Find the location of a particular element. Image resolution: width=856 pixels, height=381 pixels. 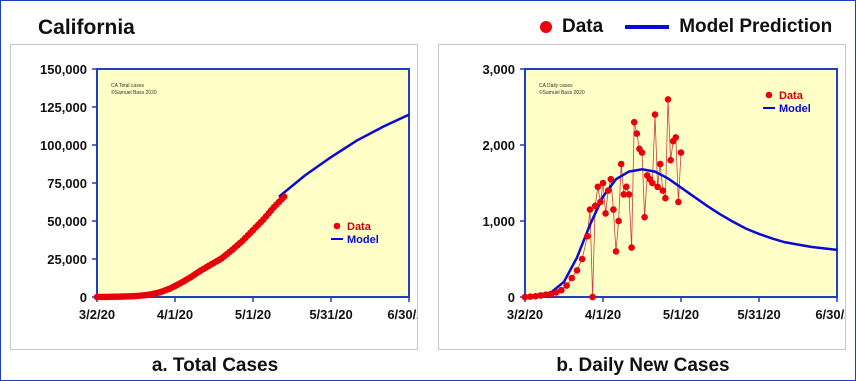

top-legend: Data Model Prediction is located at coordinates (686, 27).